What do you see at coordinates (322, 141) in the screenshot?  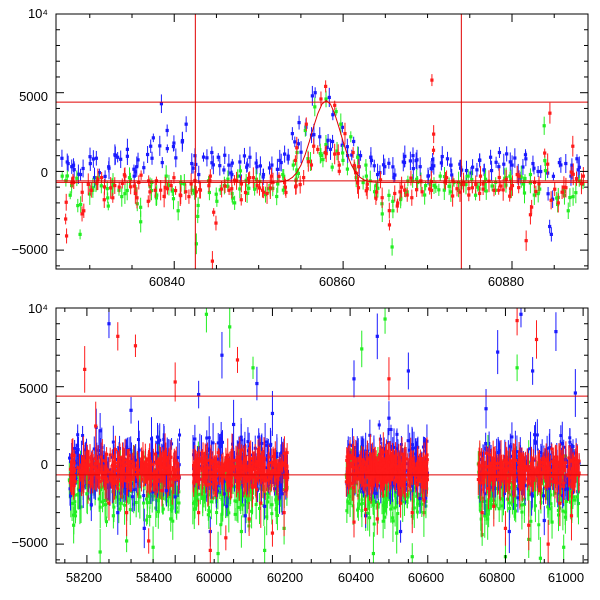 I see `model-curve` at bounding box center [322, 141].